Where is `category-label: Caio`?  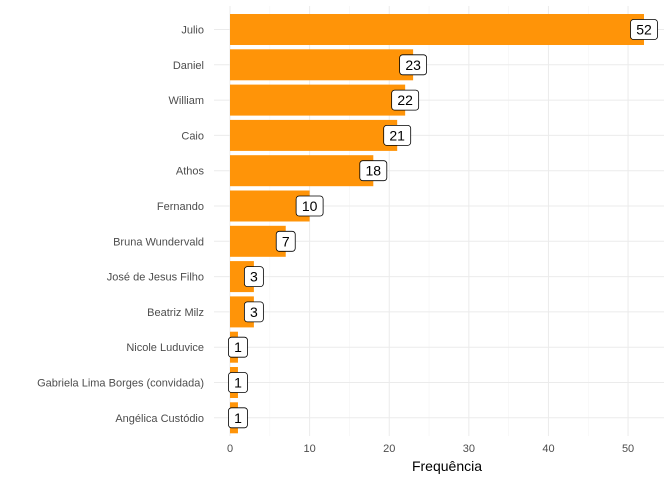
category-label: Caio is located at coordinates (192, 136).